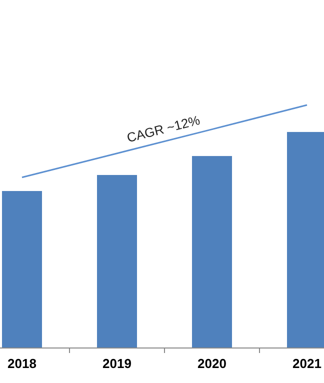 The image size is (324, 383). Describe the element at coordinates (307, 363) in the screenshot. I see `x-tick-label: 2021` at that location.